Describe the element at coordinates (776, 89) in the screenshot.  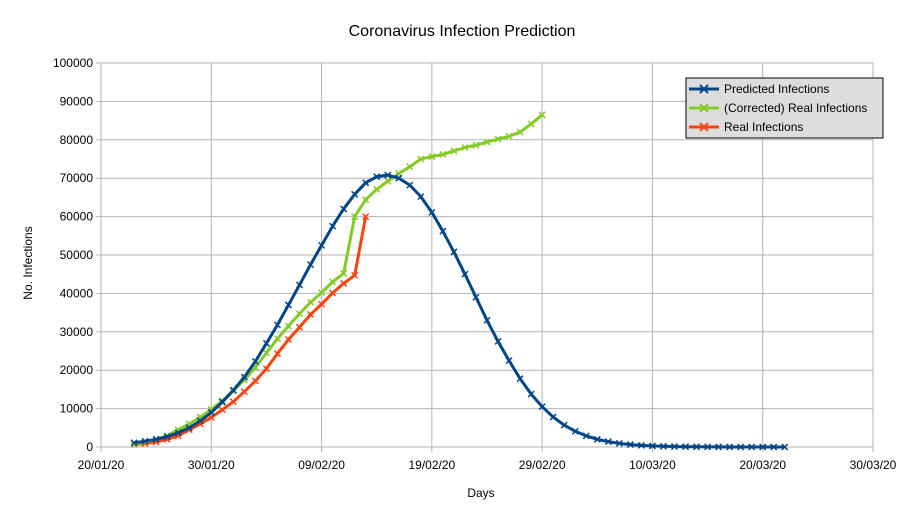
I see `legend-label: Predicted Infections` at that location.